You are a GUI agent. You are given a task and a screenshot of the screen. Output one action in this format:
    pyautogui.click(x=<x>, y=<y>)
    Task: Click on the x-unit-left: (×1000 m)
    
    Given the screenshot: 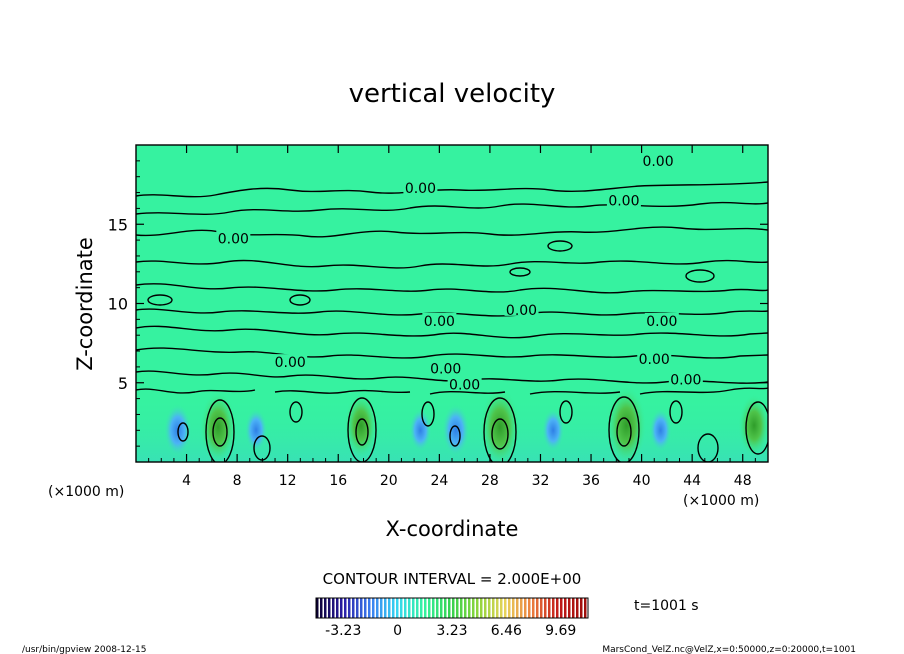 What is the action you would take?
    pyautogui.click(x=86, y=492)
    